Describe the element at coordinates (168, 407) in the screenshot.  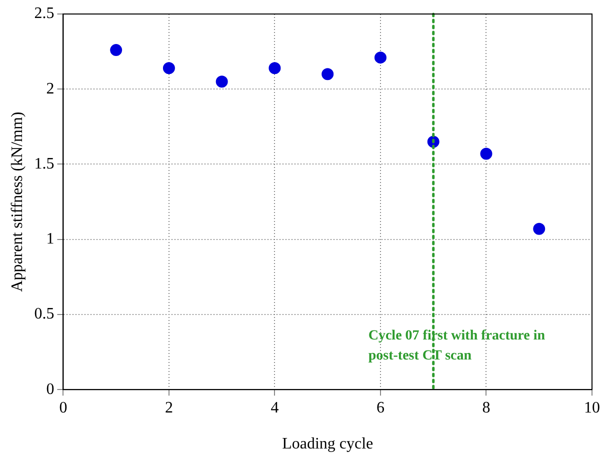
I see `x-tick-label: 2` at that location.